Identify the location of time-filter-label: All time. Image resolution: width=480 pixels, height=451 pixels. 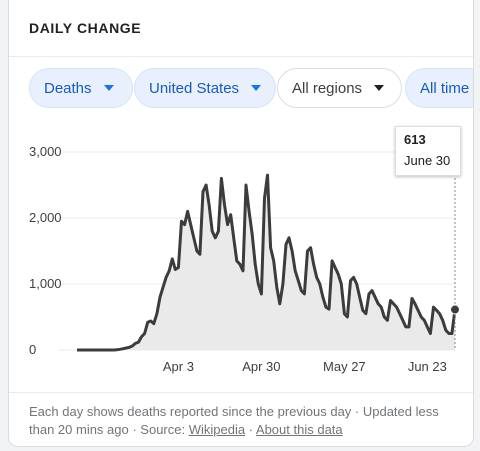
(445, 88).